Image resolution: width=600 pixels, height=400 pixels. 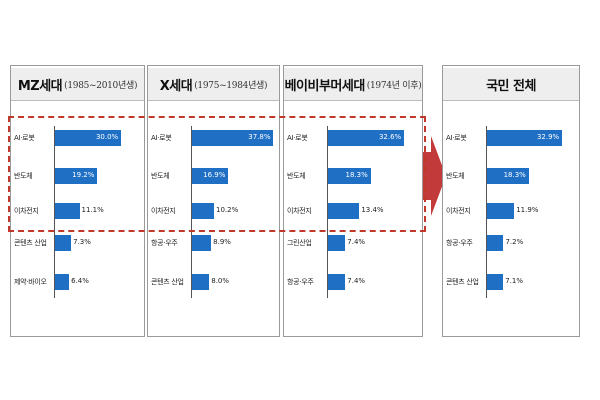 What do you see at coordinates (214, 175) in the screenshot?
I see `data-label: 16.9%` at bounding box center [214, 175].